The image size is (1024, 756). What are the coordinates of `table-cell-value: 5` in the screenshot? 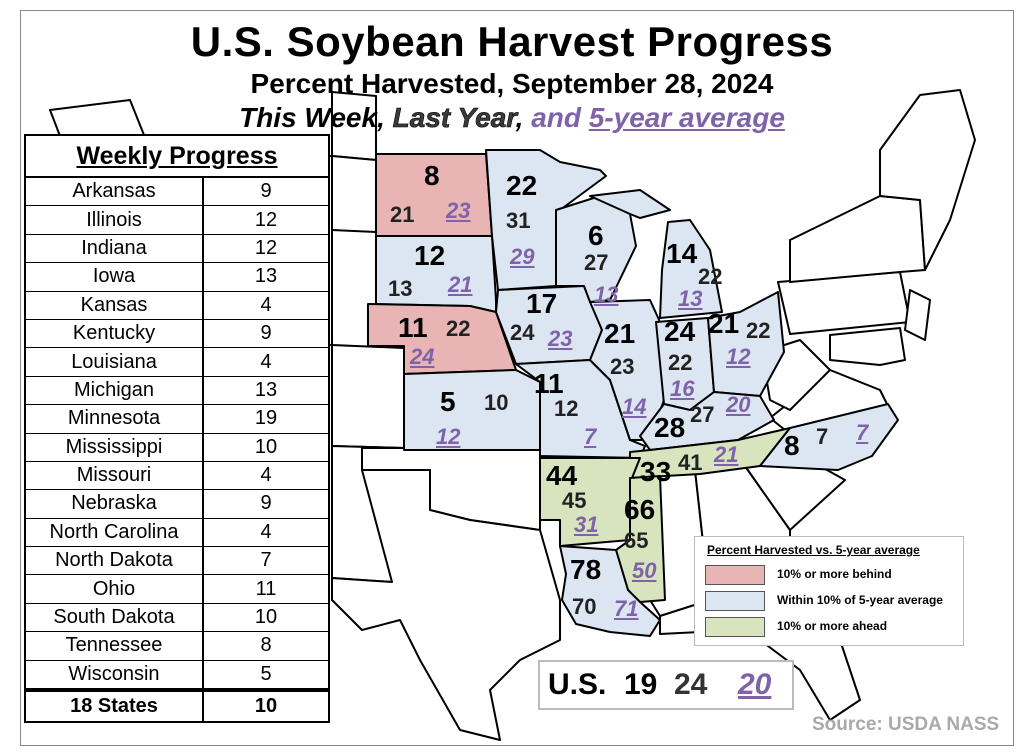 It's located at (266, 675).